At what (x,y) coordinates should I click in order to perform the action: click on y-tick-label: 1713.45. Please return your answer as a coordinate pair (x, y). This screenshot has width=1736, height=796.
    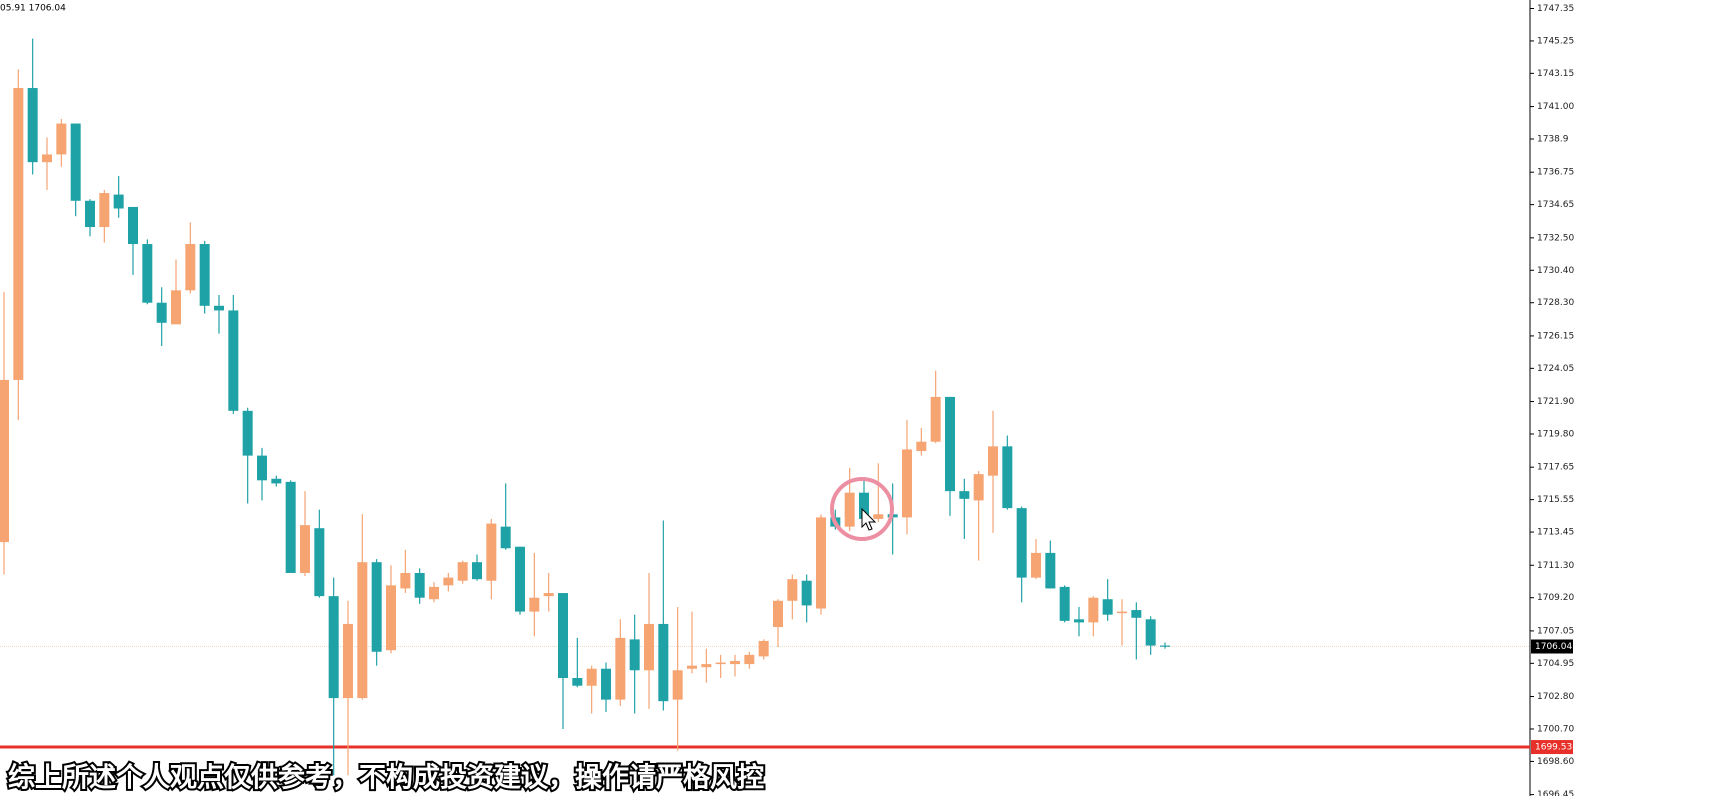
    Looking at the image, I should click on (1555, 533).